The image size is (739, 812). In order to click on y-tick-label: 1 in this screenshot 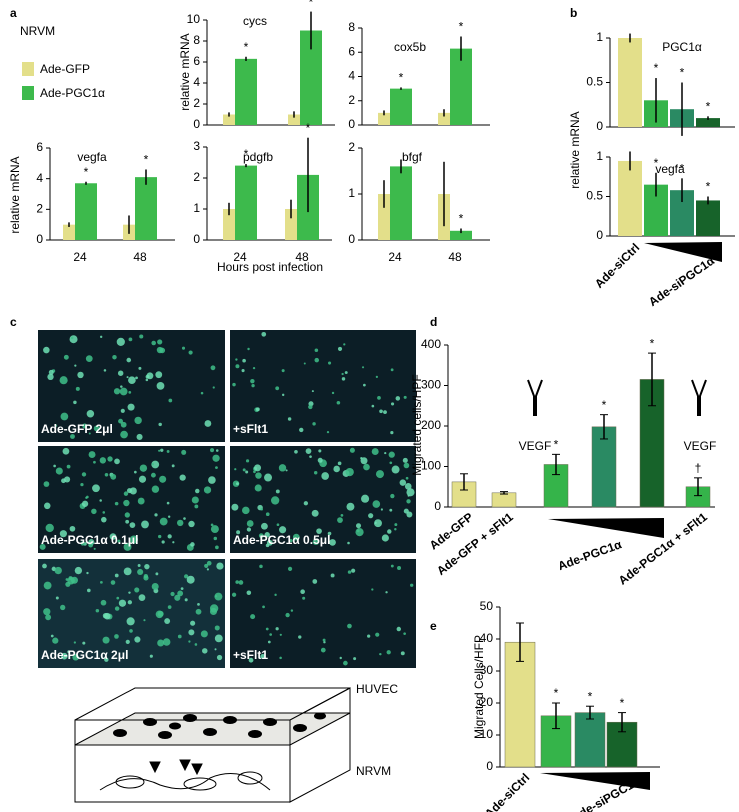, I will do `click(196, 208)`.